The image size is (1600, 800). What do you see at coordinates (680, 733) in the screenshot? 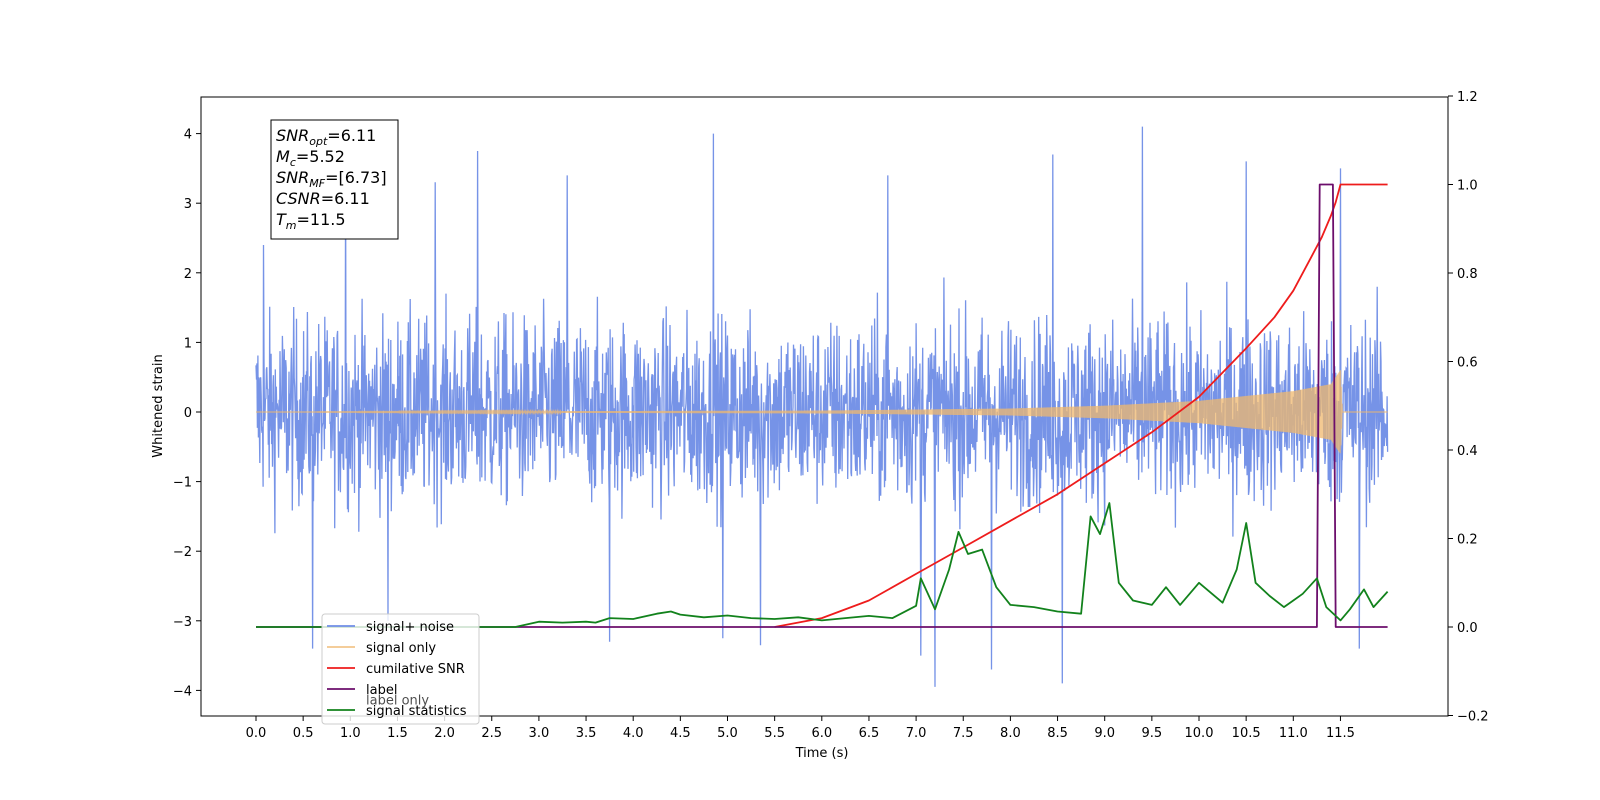
I see `x-tick-label: 4.5` at bounding box center [680, 733].